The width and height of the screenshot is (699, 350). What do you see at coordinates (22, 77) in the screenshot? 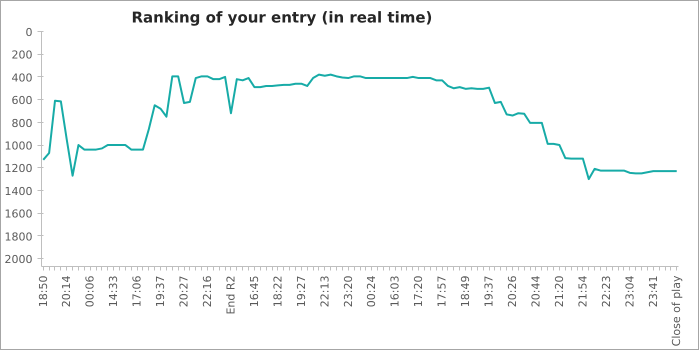
I see `y-tick-label: 400` at bounding box center [22, 77].